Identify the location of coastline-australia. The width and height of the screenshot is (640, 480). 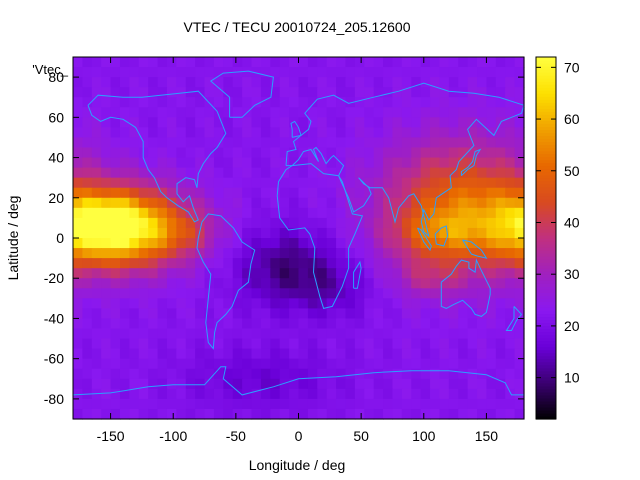
(465, 287).